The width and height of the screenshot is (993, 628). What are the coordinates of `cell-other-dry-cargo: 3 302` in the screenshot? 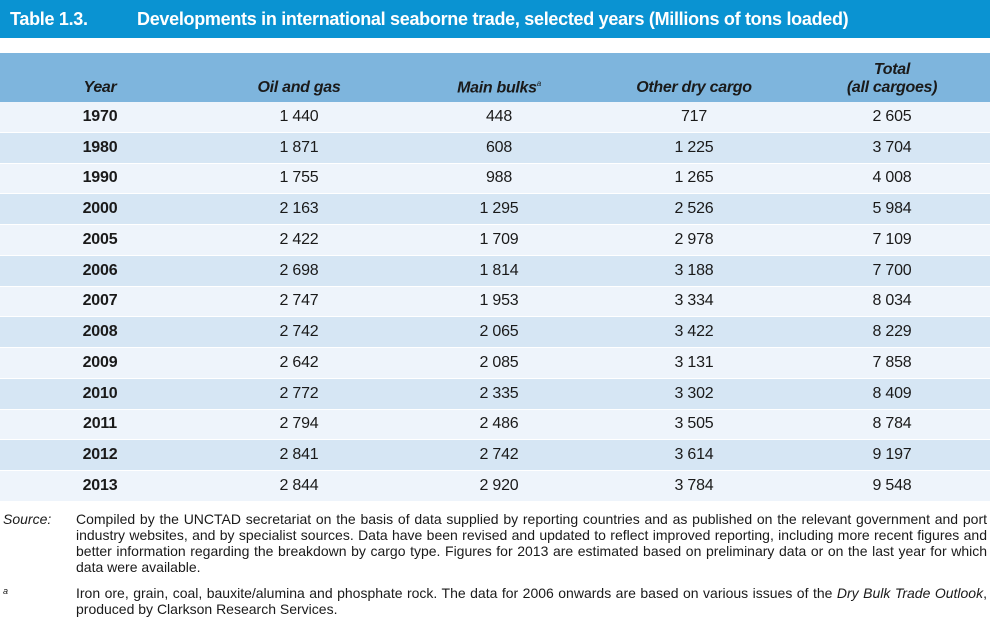 It's located at (694, 393).